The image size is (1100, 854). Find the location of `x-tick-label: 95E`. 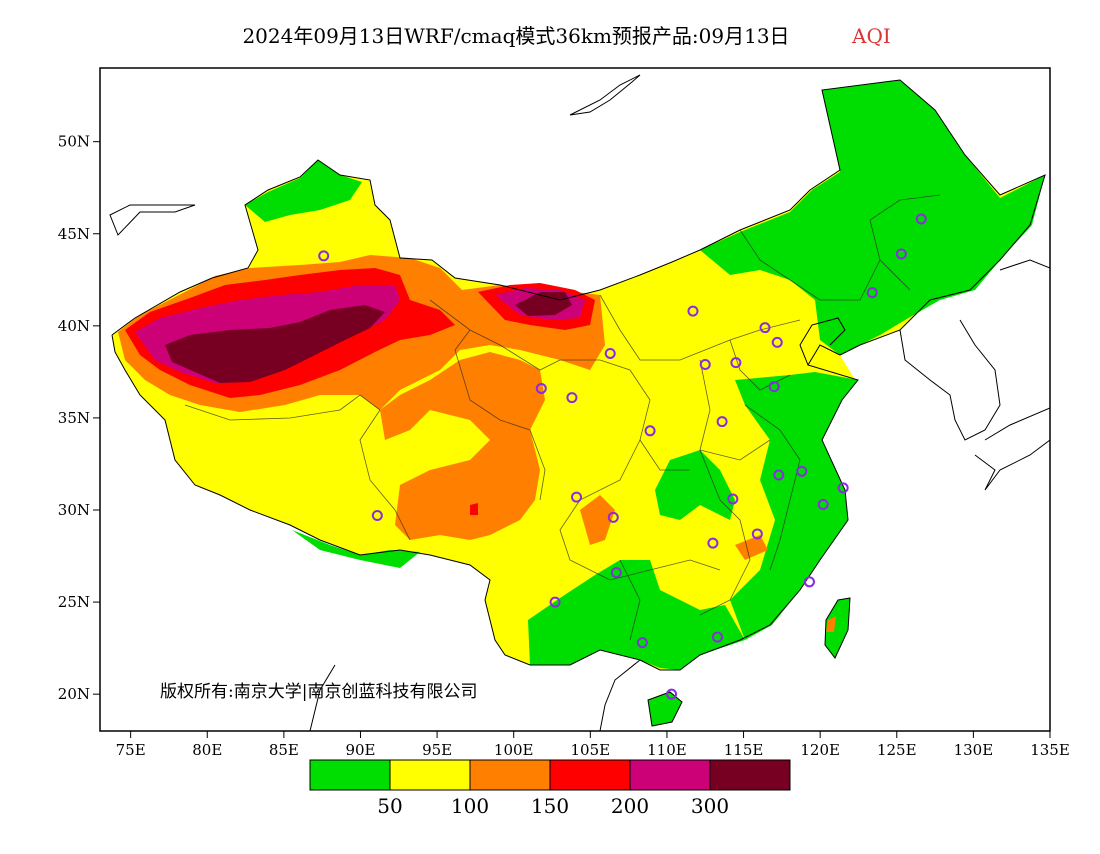

x-tick-label: 95E is located at coordinates (437, 750).